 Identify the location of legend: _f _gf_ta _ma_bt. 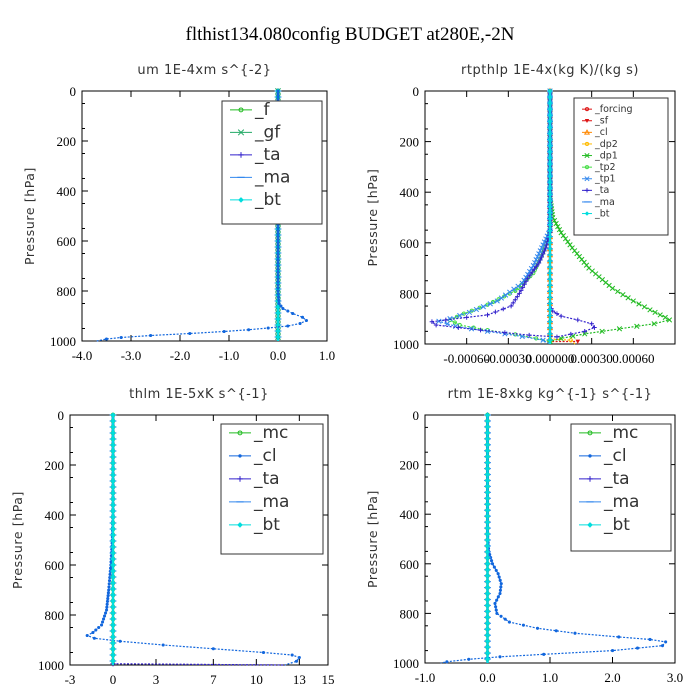
(272, 162).